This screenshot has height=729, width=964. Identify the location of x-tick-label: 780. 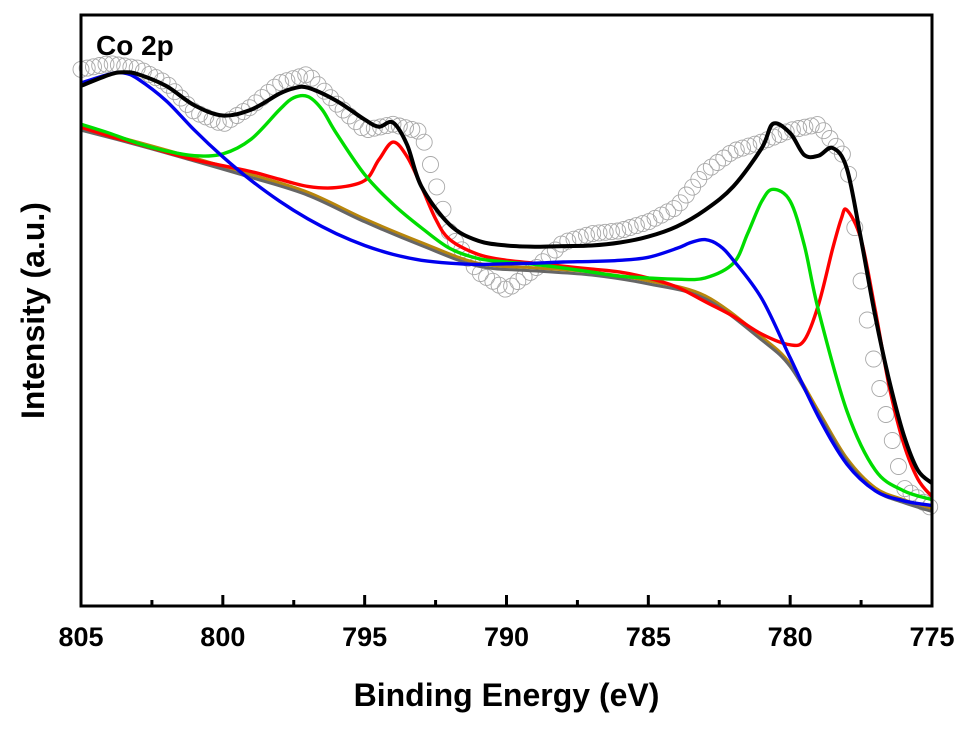
(790, 637).